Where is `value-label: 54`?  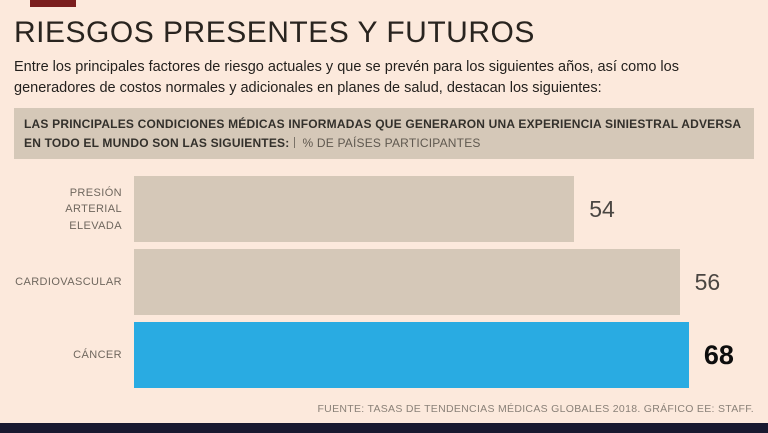
value-label: 54 is located at coordinates (602, 208).